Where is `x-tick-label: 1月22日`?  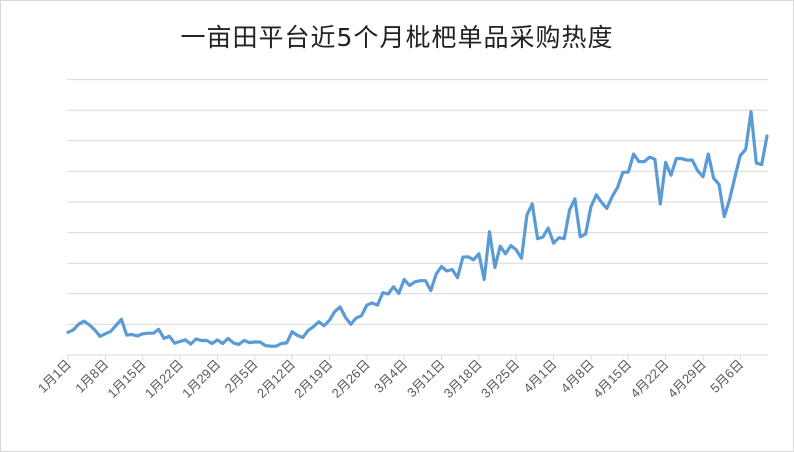
x-tick-label: 1月22日 is located at coordinates (164, 379).